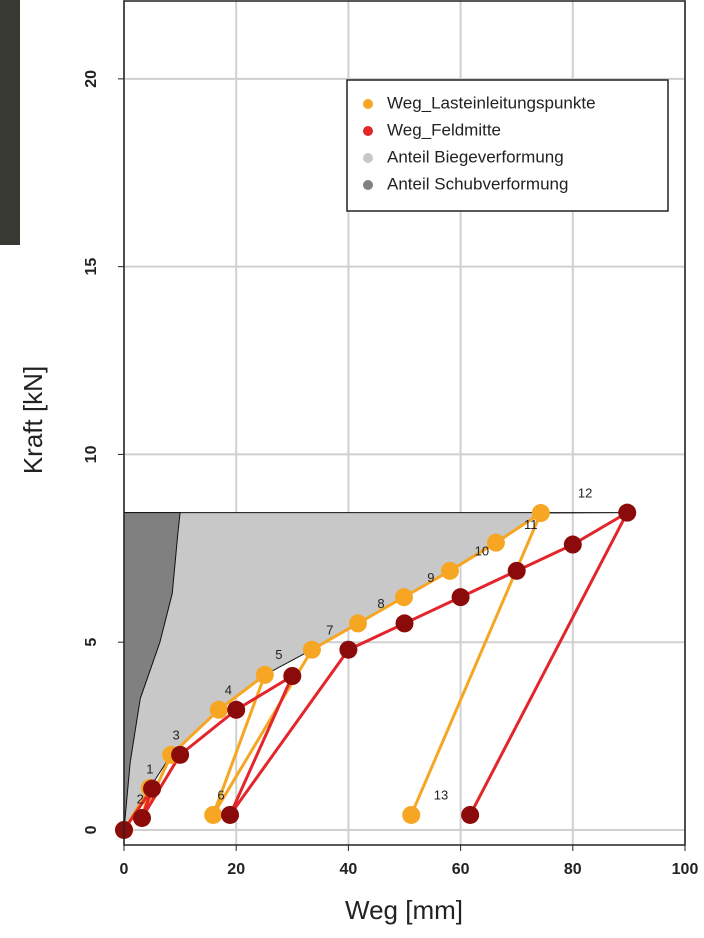 The image size is (704, 938). What do you see at coordinates (236, 869) in the screenshot?
I see `x-tick-label: 20` at bounding box center [236, 869].